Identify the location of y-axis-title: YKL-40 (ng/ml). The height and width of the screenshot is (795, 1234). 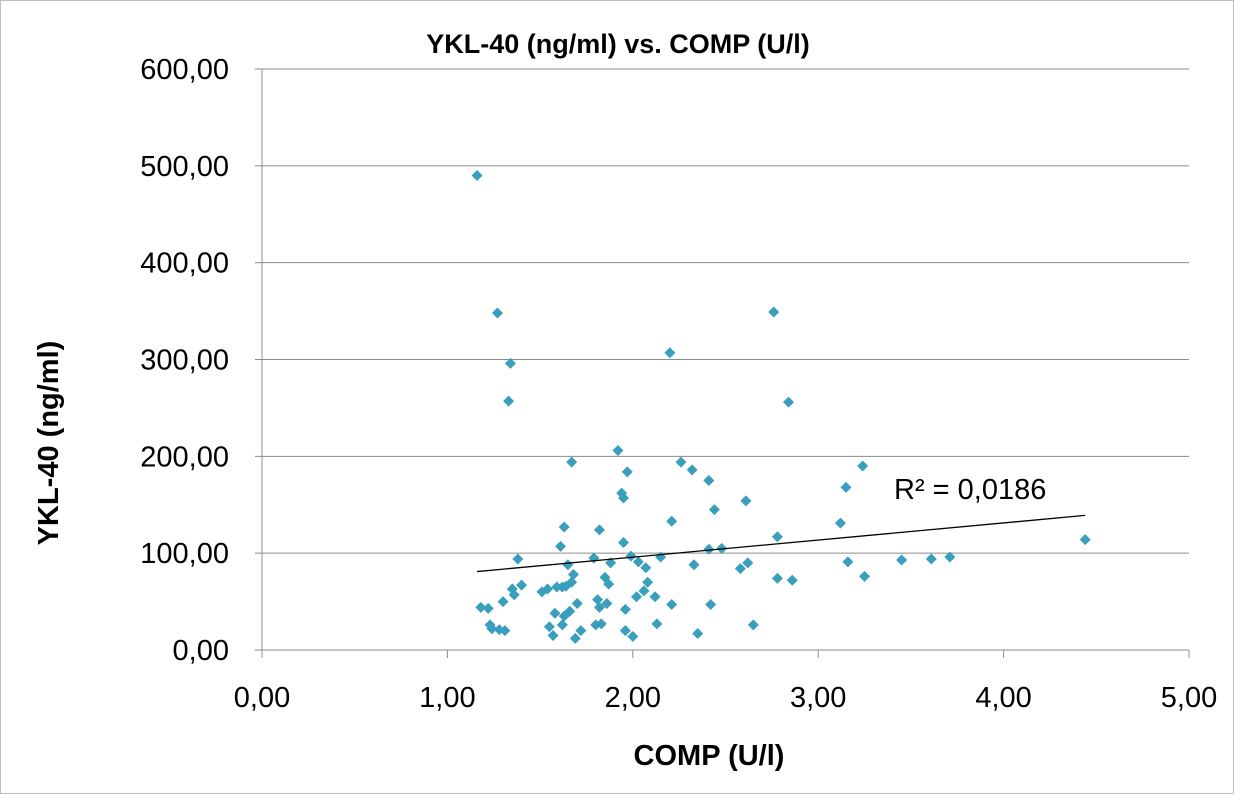
(49, 443).